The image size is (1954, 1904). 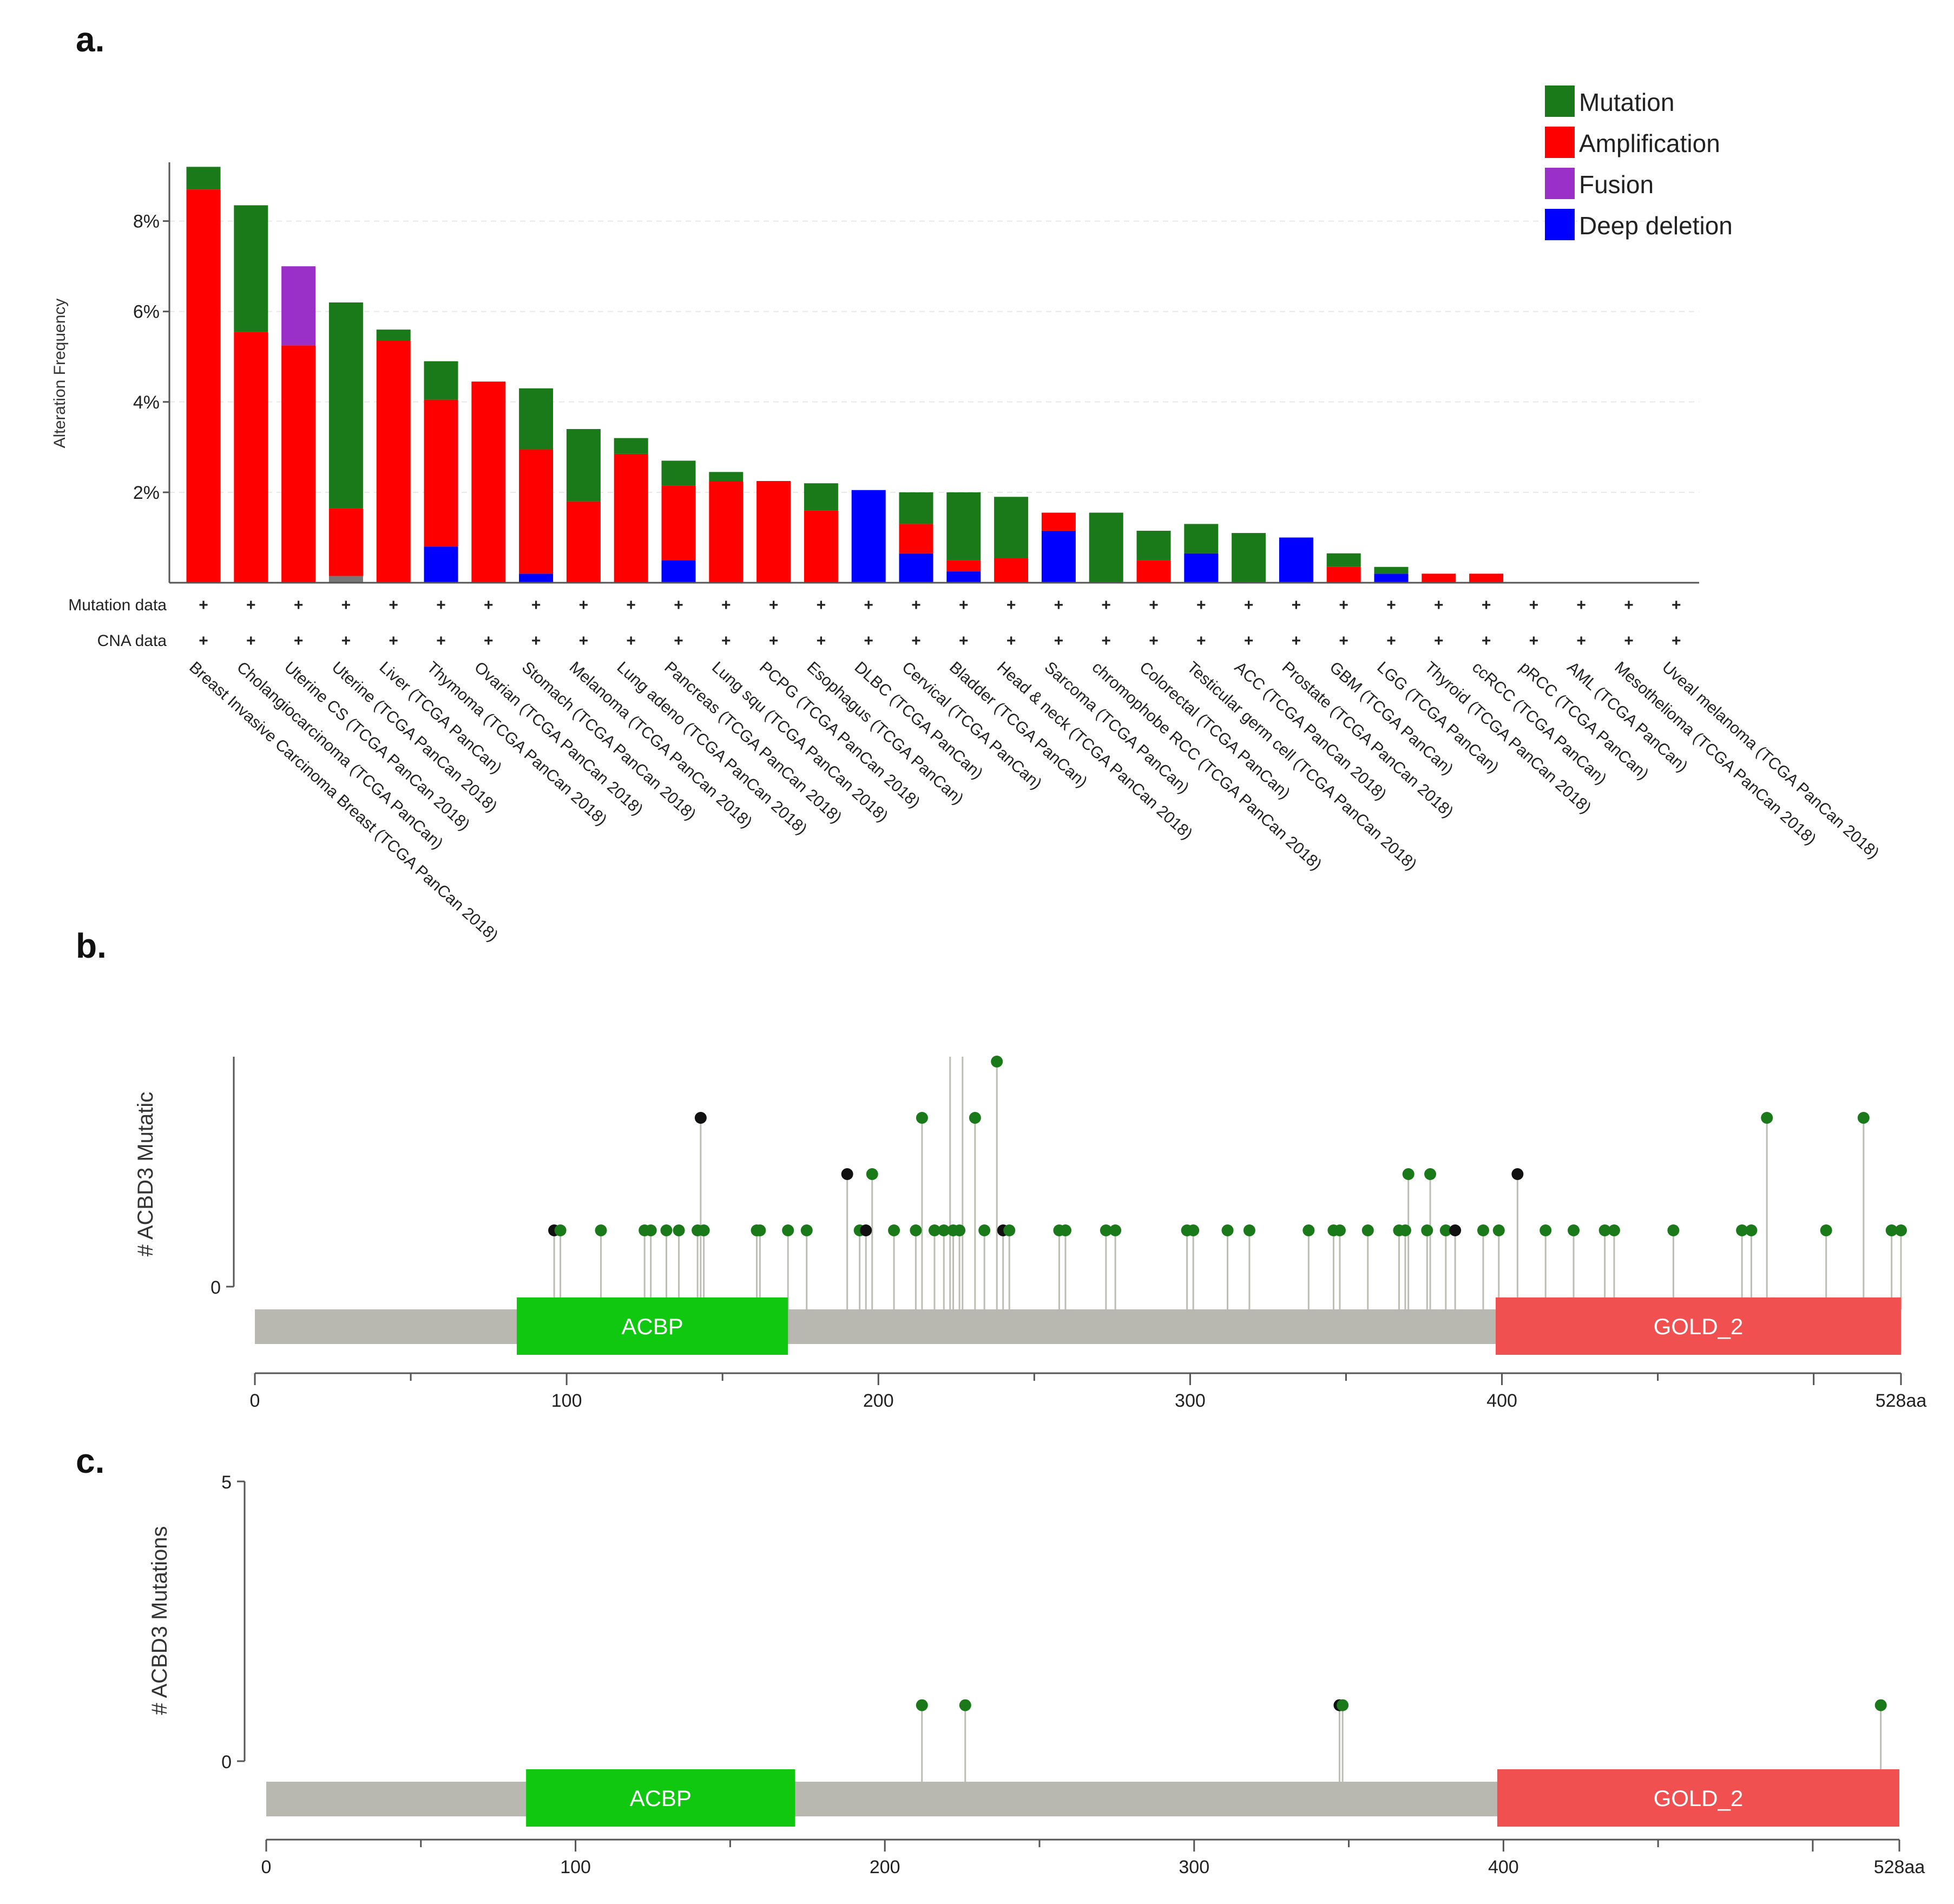 I want to click on a-y-tick-label: 8%, so click(x=146, y=222).